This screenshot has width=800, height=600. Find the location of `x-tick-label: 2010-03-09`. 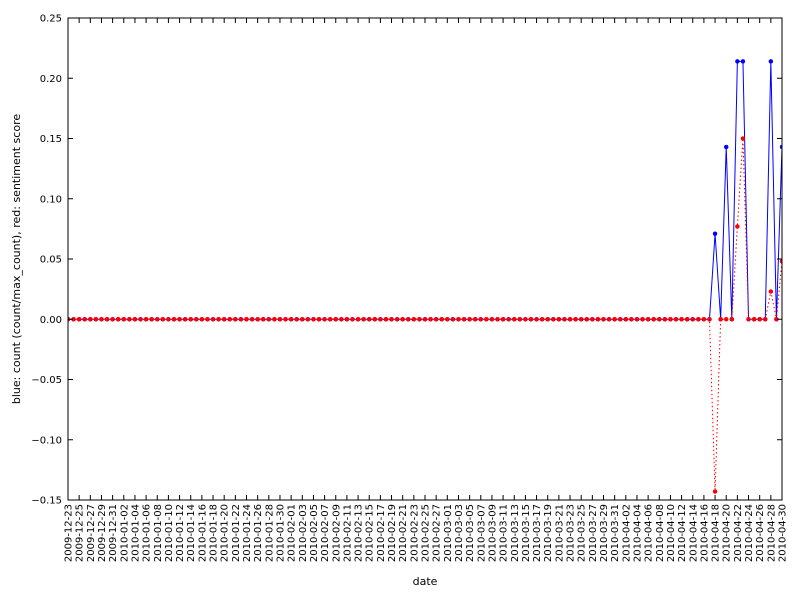

x-tick-label: 2010-03-09 is located at coordinates (492, 533).